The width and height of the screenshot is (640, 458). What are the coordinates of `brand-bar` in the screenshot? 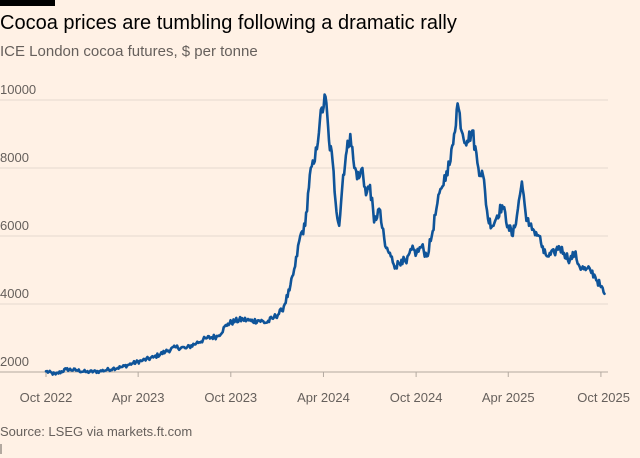 It's located at (27, 3).